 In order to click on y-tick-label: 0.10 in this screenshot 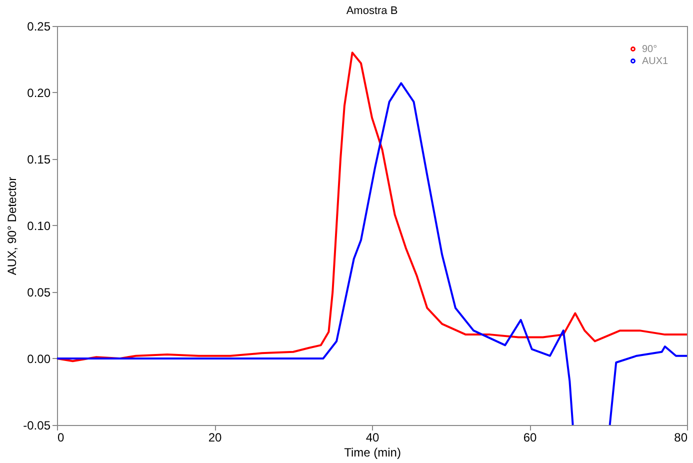, I will do `click(39, 226)`.